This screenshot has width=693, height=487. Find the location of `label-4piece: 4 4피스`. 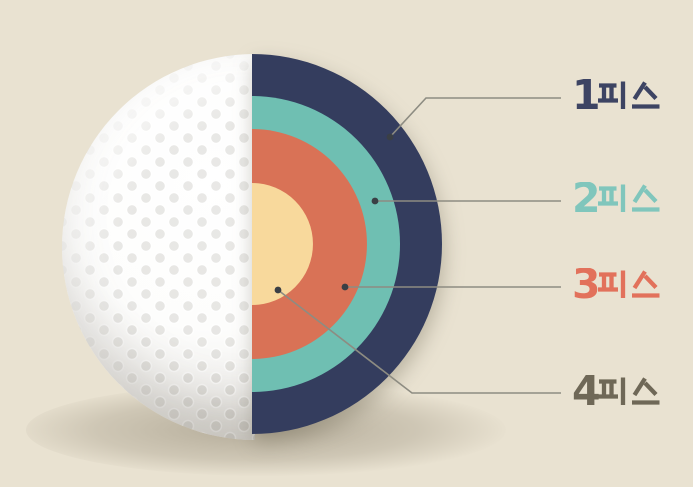

label-4piece: 4 4피스 is located at coordinates (618, 391).